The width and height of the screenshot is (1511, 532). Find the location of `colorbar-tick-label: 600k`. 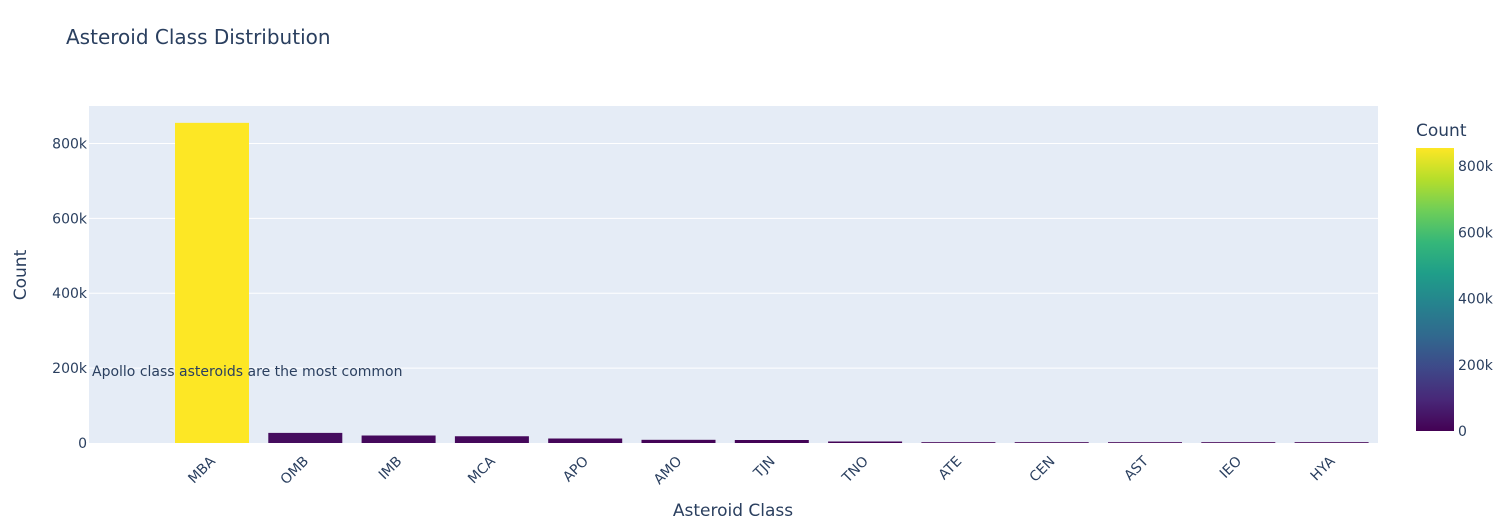

colorbar-tick-label: 600k is located at coordinates (1476, 233).